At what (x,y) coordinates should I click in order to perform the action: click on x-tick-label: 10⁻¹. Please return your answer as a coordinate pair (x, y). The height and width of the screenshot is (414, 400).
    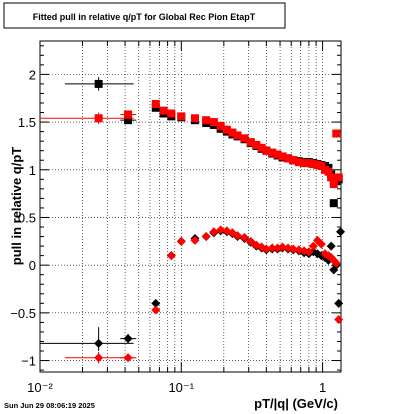
    Looking at the image, I should click on (181, 387).